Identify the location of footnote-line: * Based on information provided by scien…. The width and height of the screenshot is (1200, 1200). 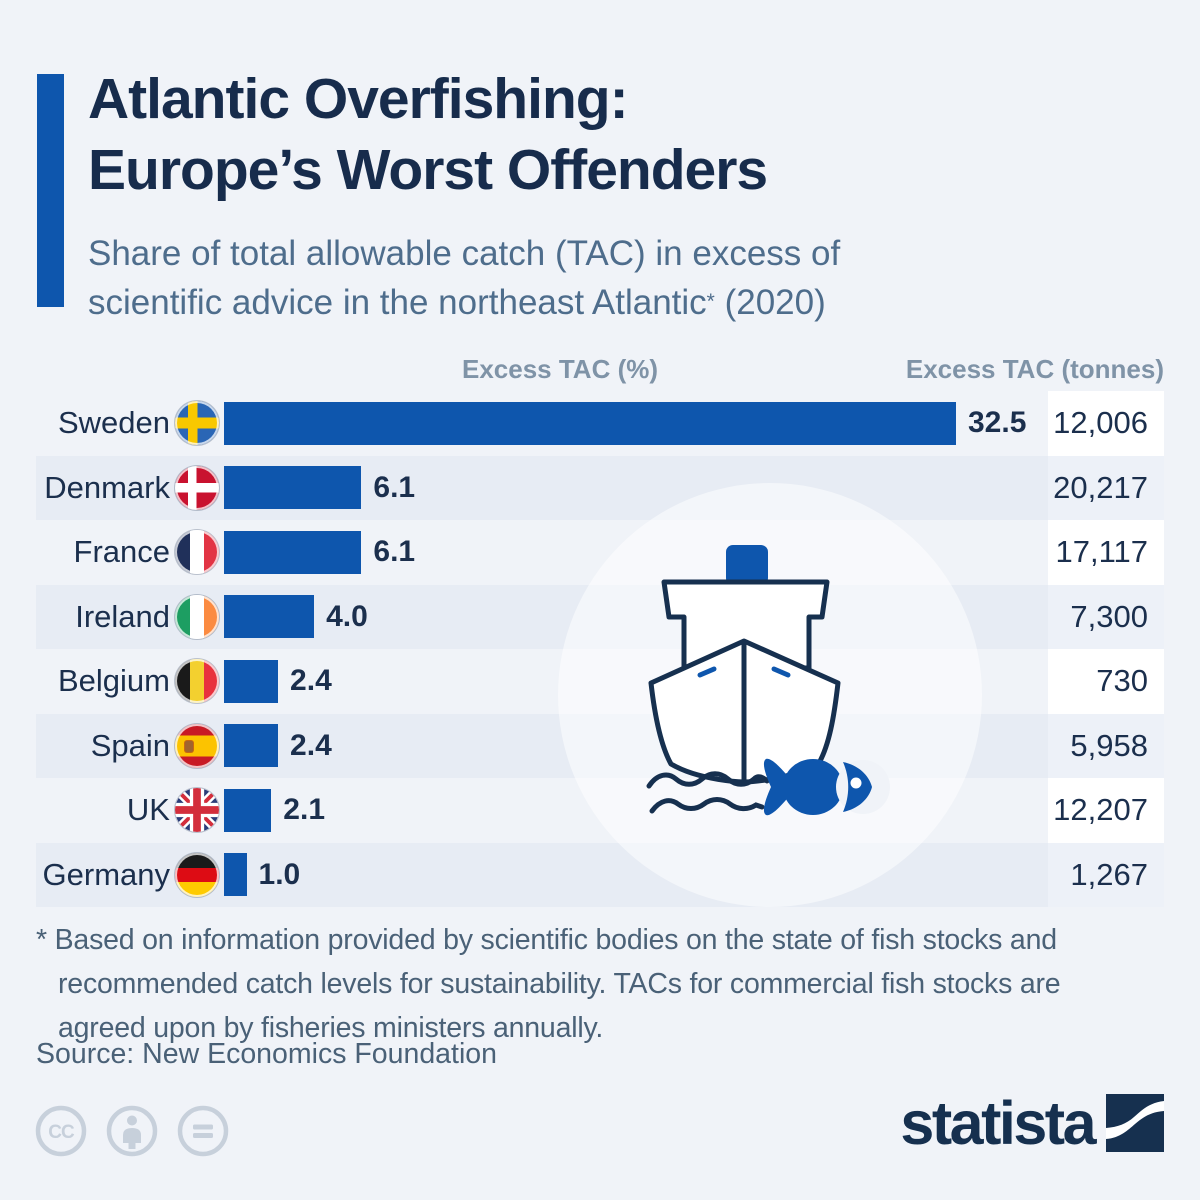
(546, 940).